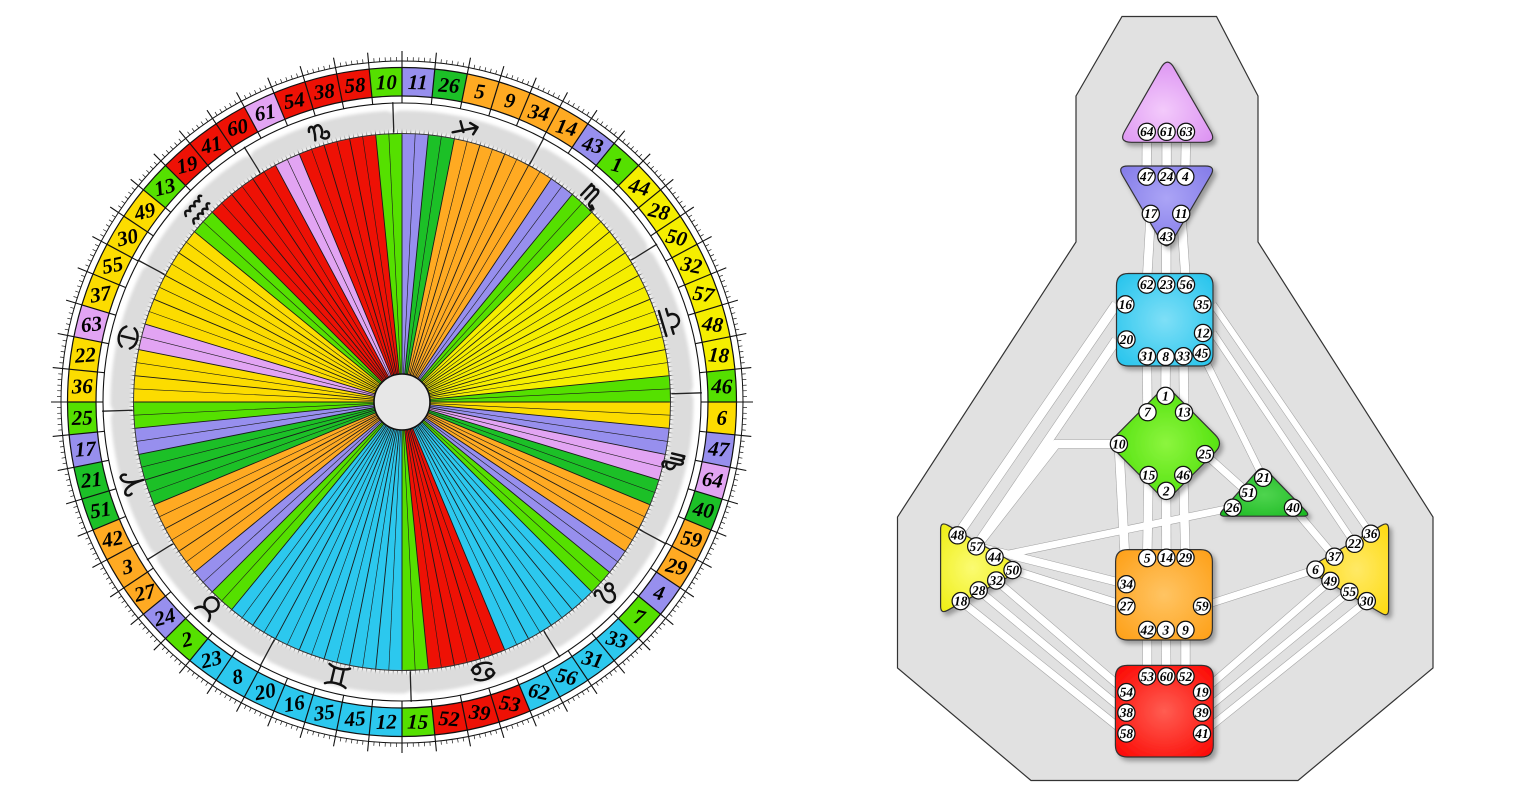 The image size is (1536, 805). What do you see at coordinates (1335, 556) in the screenshot?
I see `svg-text: 37` at bounding box center [1335, 556].